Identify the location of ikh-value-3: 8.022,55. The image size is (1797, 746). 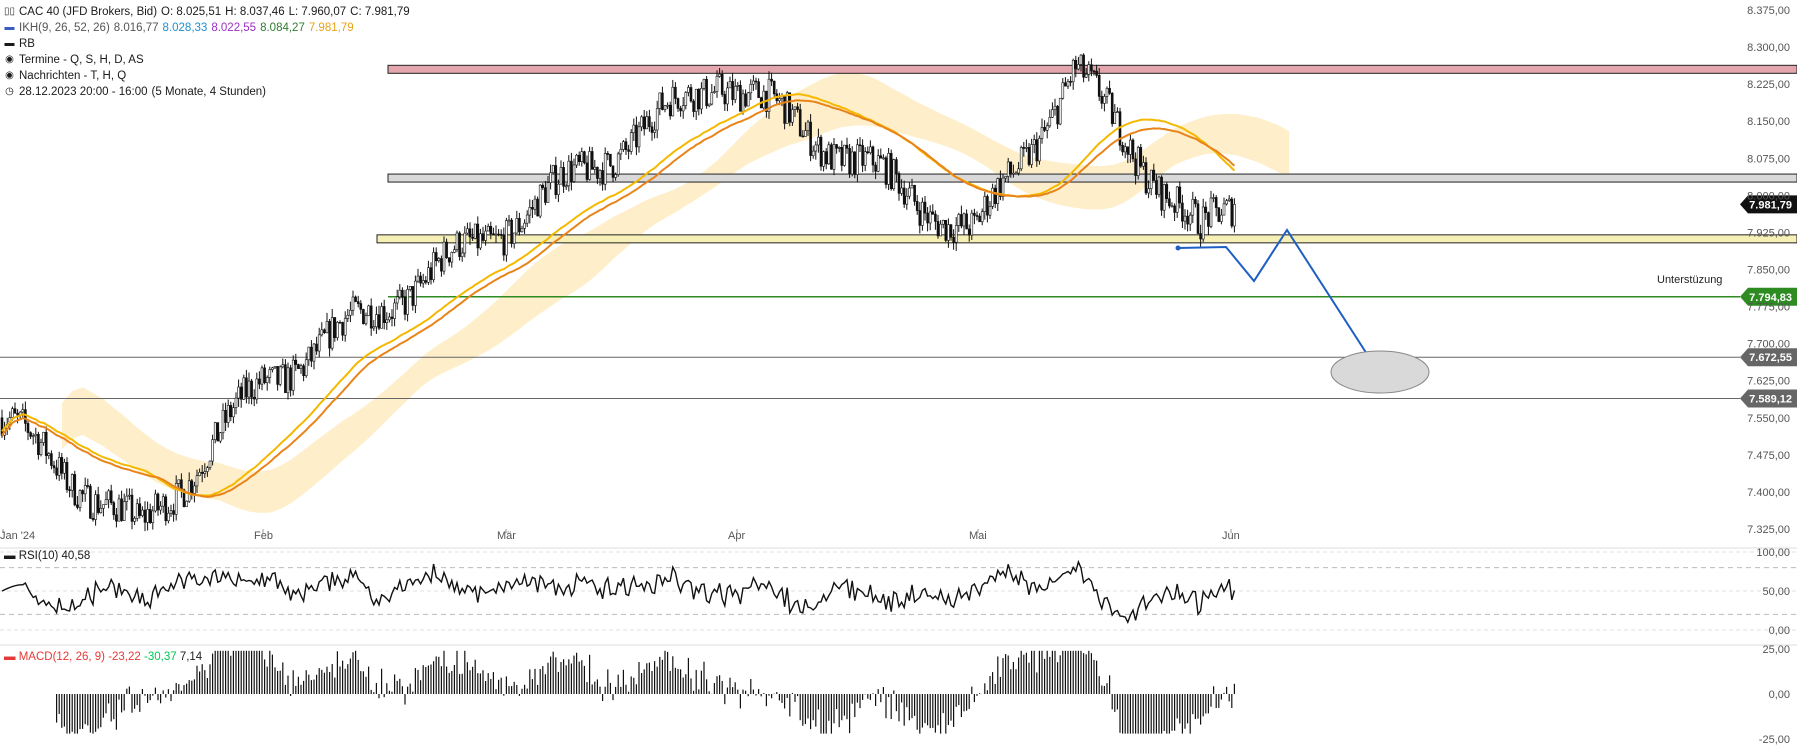
(234, 28).